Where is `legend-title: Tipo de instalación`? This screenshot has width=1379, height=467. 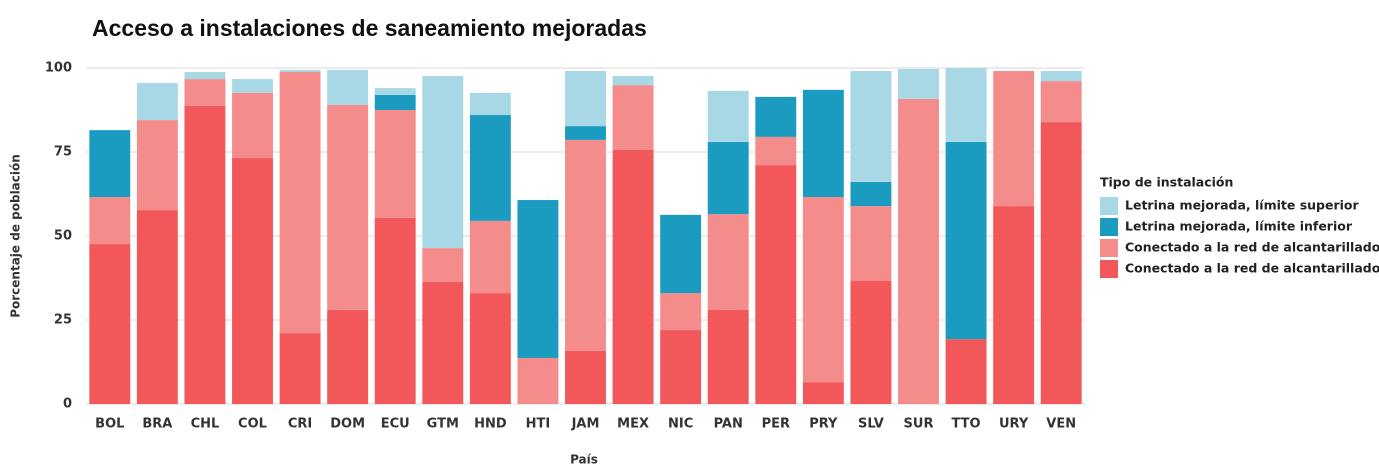
legend-title: Tipo de instalación is located at coordinates (1166, 182).